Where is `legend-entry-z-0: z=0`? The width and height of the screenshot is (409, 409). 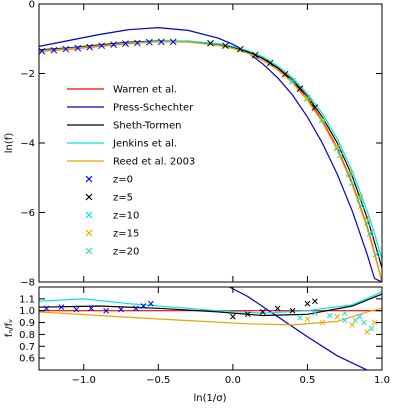
legend-entry-z-0: z=0 is located at coordinates (109, 180).